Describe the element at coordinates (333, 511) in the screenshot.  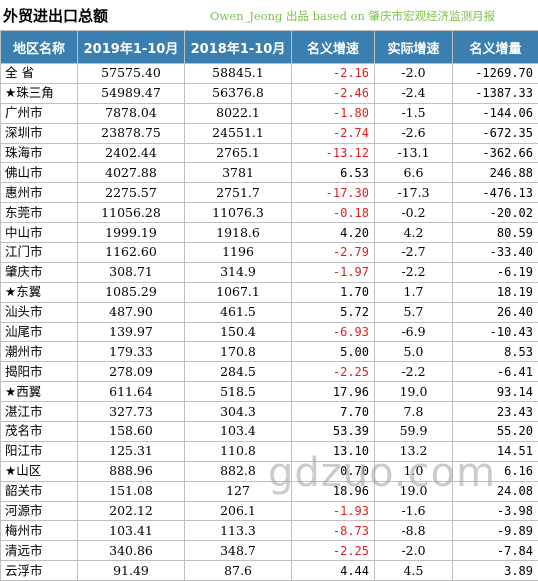
I see `nominal-growth-cell: -1.93` at that location.